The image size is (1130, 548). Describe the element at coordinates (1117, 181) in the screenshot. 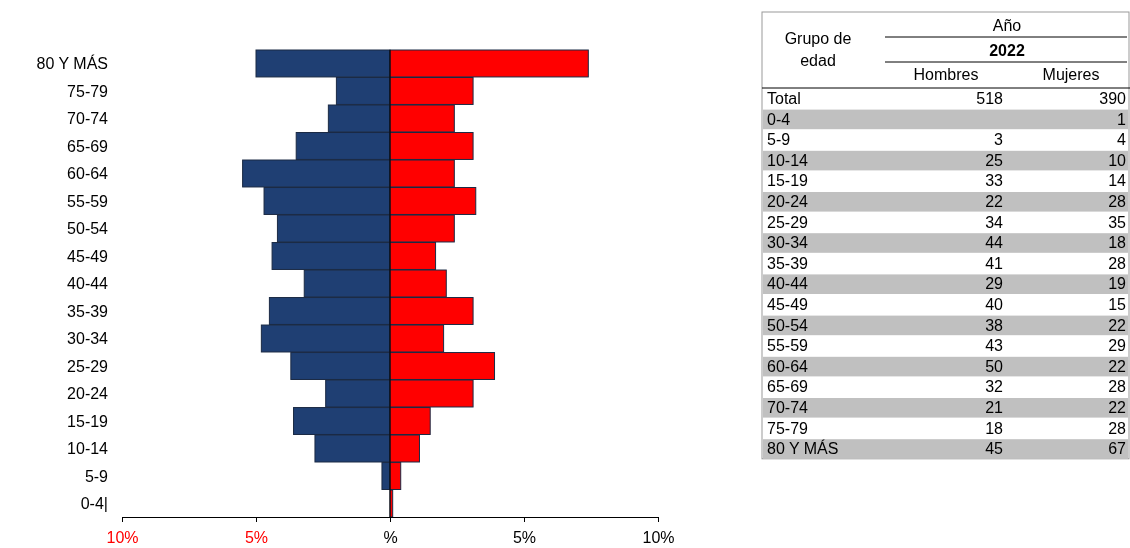

I see `data-label: 14` at that location.